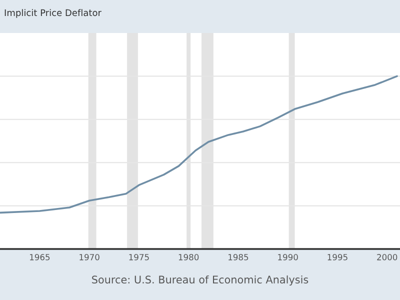 The image size is (400, 300). Describe the element at coordinates (387, 257) in the screenshot. I see `x-tick-label: 2000` at that location.